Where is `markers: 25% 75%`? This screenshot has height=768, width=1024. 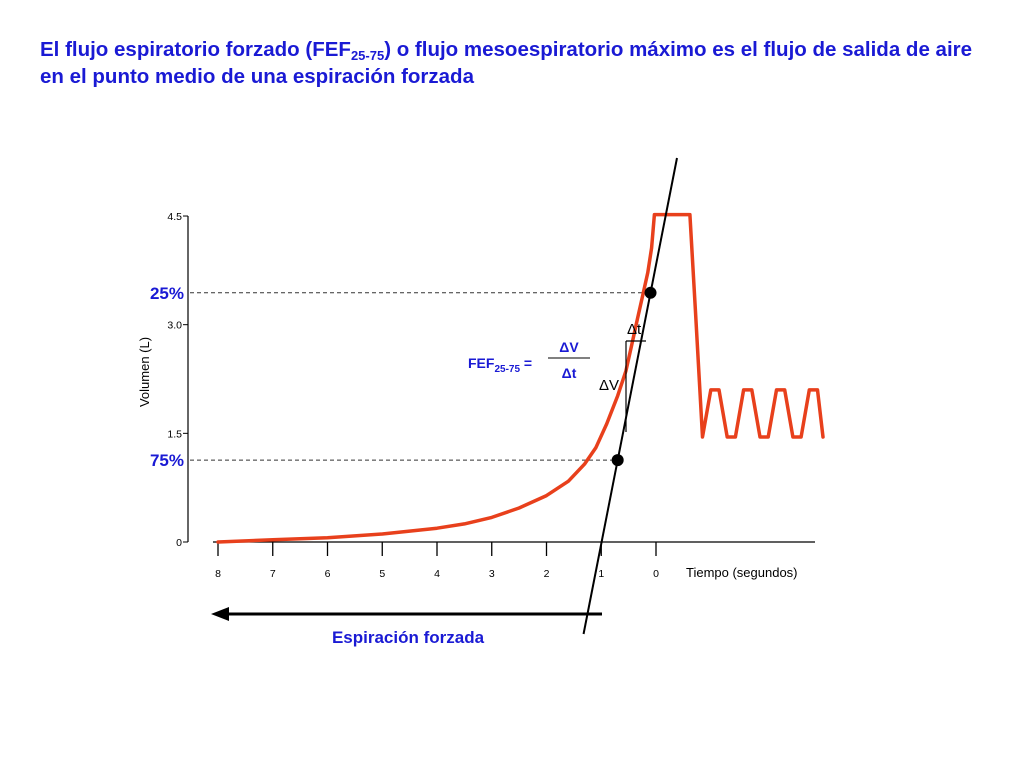
markers: 25% 75% is located at coordinates (403, 377).